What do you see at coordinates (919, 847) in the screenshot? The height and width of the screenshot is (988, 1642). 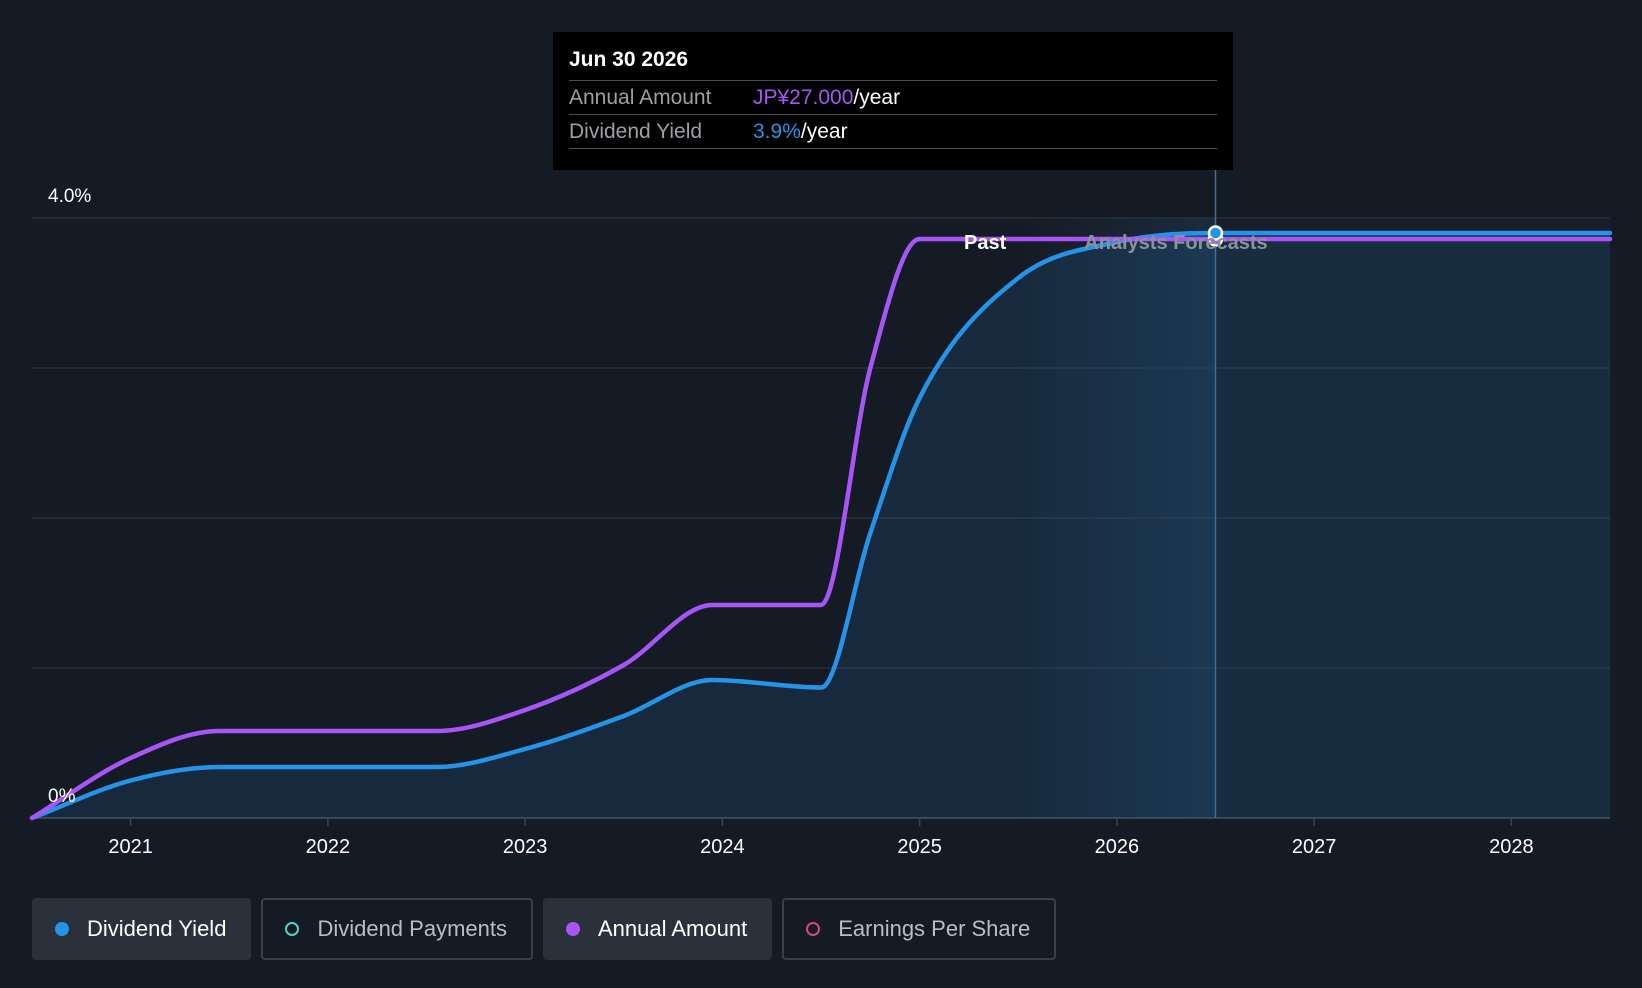 I see `x-tick-label: 2025` at bounding box center [919, 847].